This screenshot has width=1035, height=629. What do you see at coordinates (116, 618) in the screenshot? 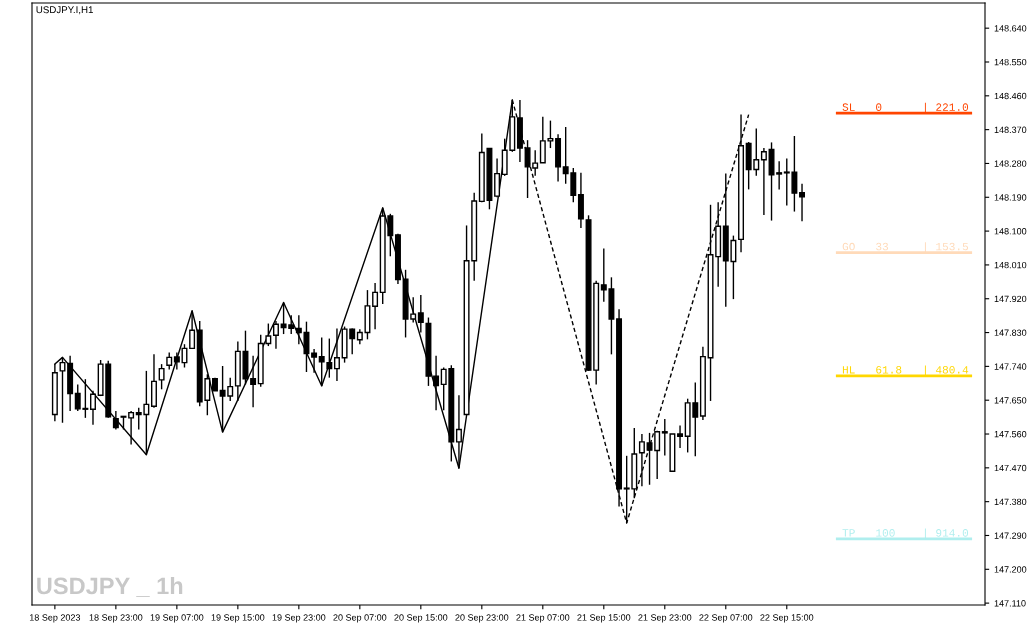
I see `x-tick-label: 18 Sep 23:00` at bounding box center [116, 618].